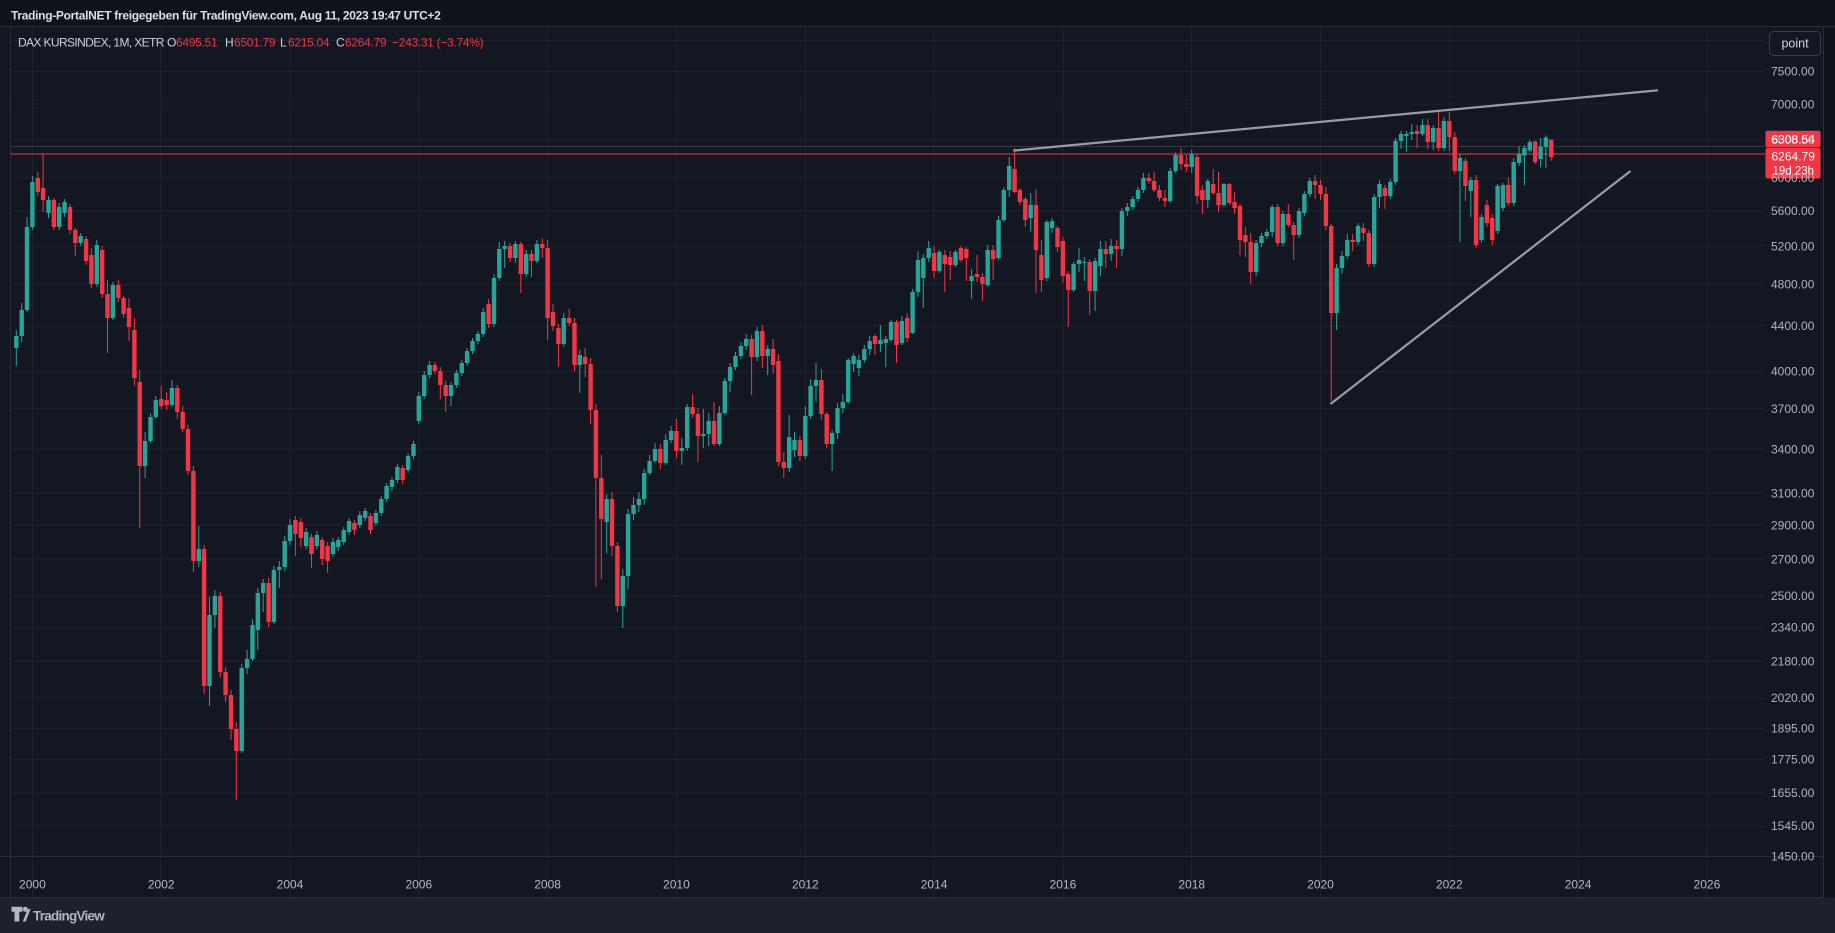 The width and height of the screenshot is (1835, 933). What do you see at coordinates (309, 43) in the screenshot?
I see `svg-text: 6215.04` at bounding box center [309, 43].